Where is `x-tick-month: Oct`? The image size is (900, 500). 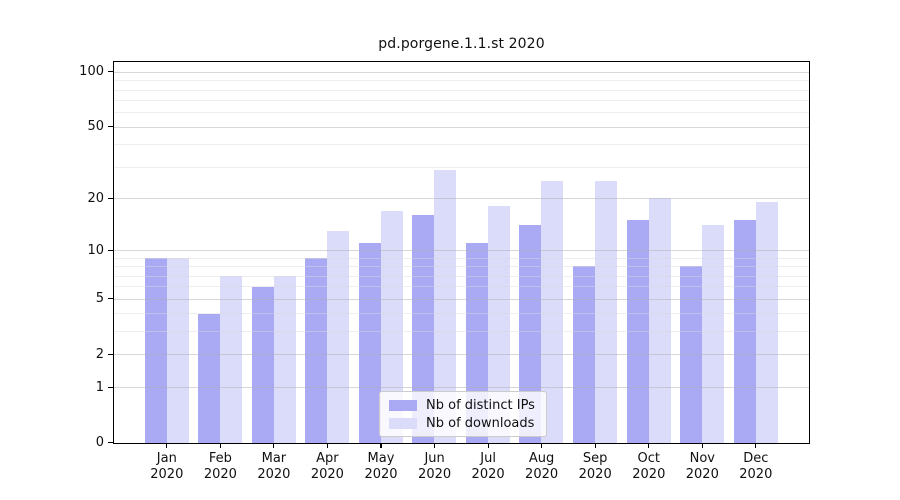 x-tick-month: Oct is located at coordinates (649, 458).